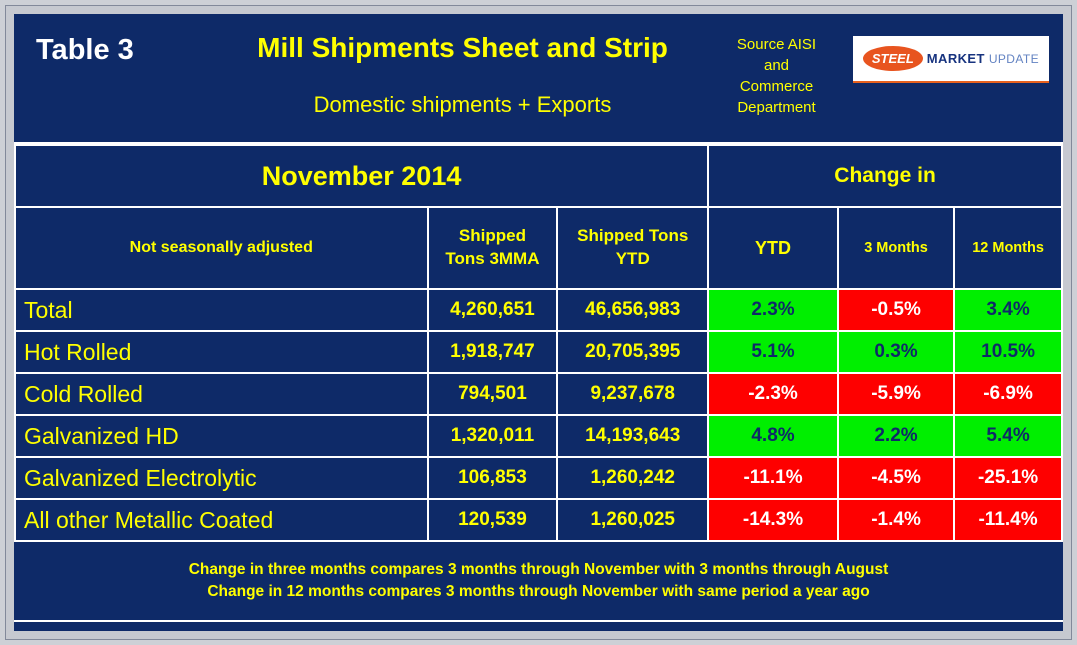  Describe the element at coordinates (896, 436) in the screenshot. I see `change-3mo-cell: 2.2%` at that location.